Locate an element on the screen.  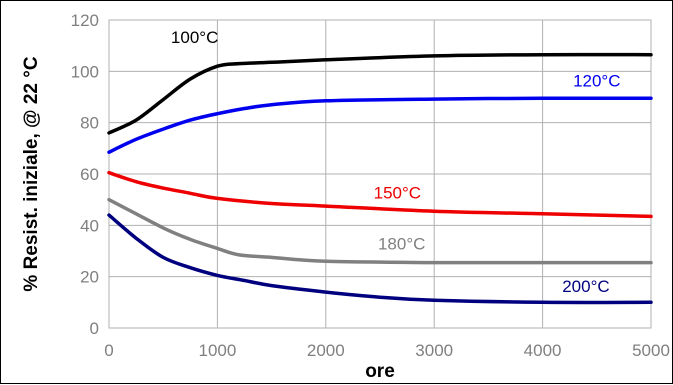
y-tick-label: 20 is located at coordinates (89, 277).